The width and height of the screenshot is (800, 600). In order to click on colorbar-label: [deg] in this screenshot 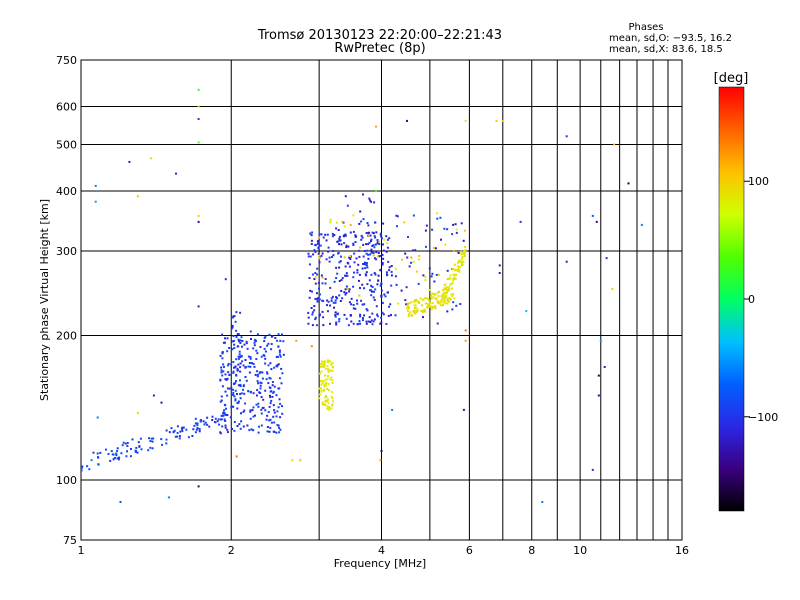, I will do `click(731, 78)`.